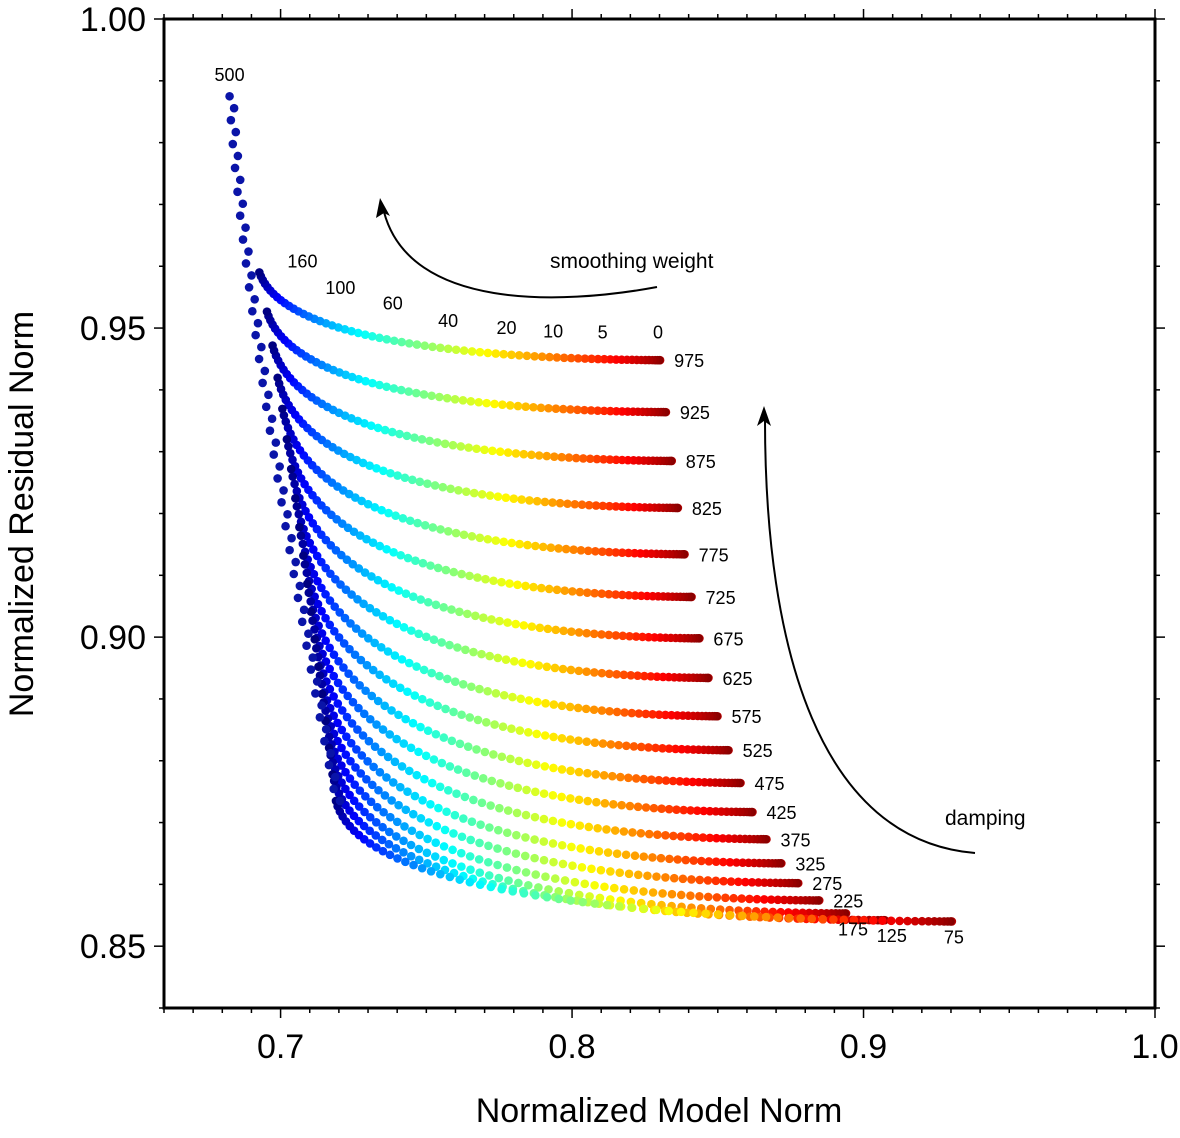  Describe the element at coordinates (848, 901) in the screenshot. I see `damping-label: 225` at that location.